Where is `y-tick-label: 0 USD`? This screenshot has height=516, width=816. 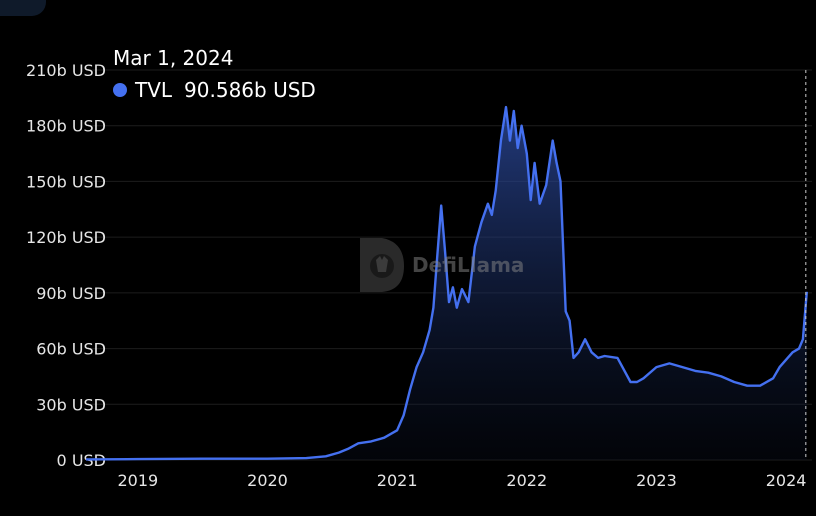
y-tick-label: 0 USD is located at coordinates (81, 460).